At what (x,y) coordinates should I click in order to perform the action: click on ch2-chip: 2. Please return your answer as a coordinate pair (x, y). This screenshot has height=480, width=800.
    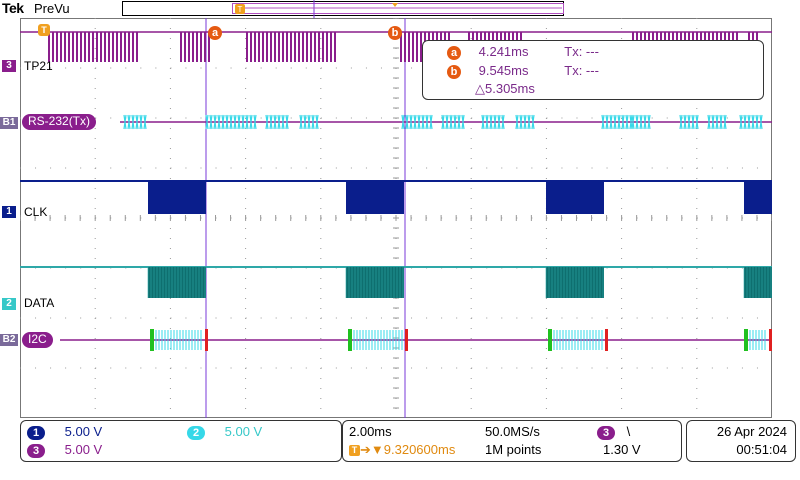
    Looking at the image, I should click on (196, 433).